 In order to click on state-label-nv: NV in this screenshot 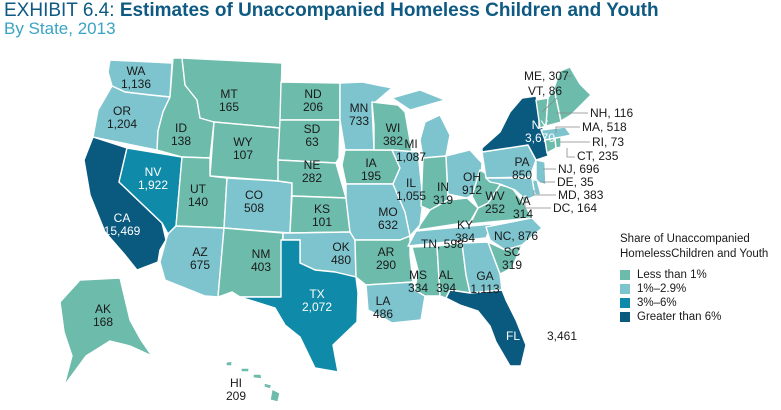, I will do `click(153, 172)`.